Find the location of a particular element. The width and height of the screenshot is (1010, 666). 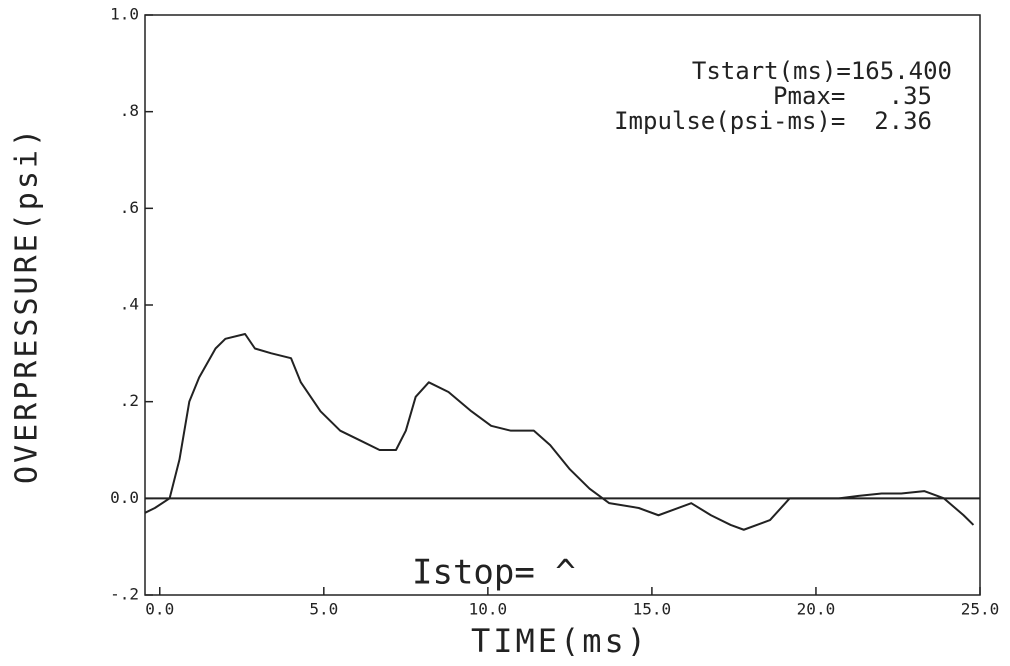

annotation: Istop= ^ is located at coordinates (494, 573).